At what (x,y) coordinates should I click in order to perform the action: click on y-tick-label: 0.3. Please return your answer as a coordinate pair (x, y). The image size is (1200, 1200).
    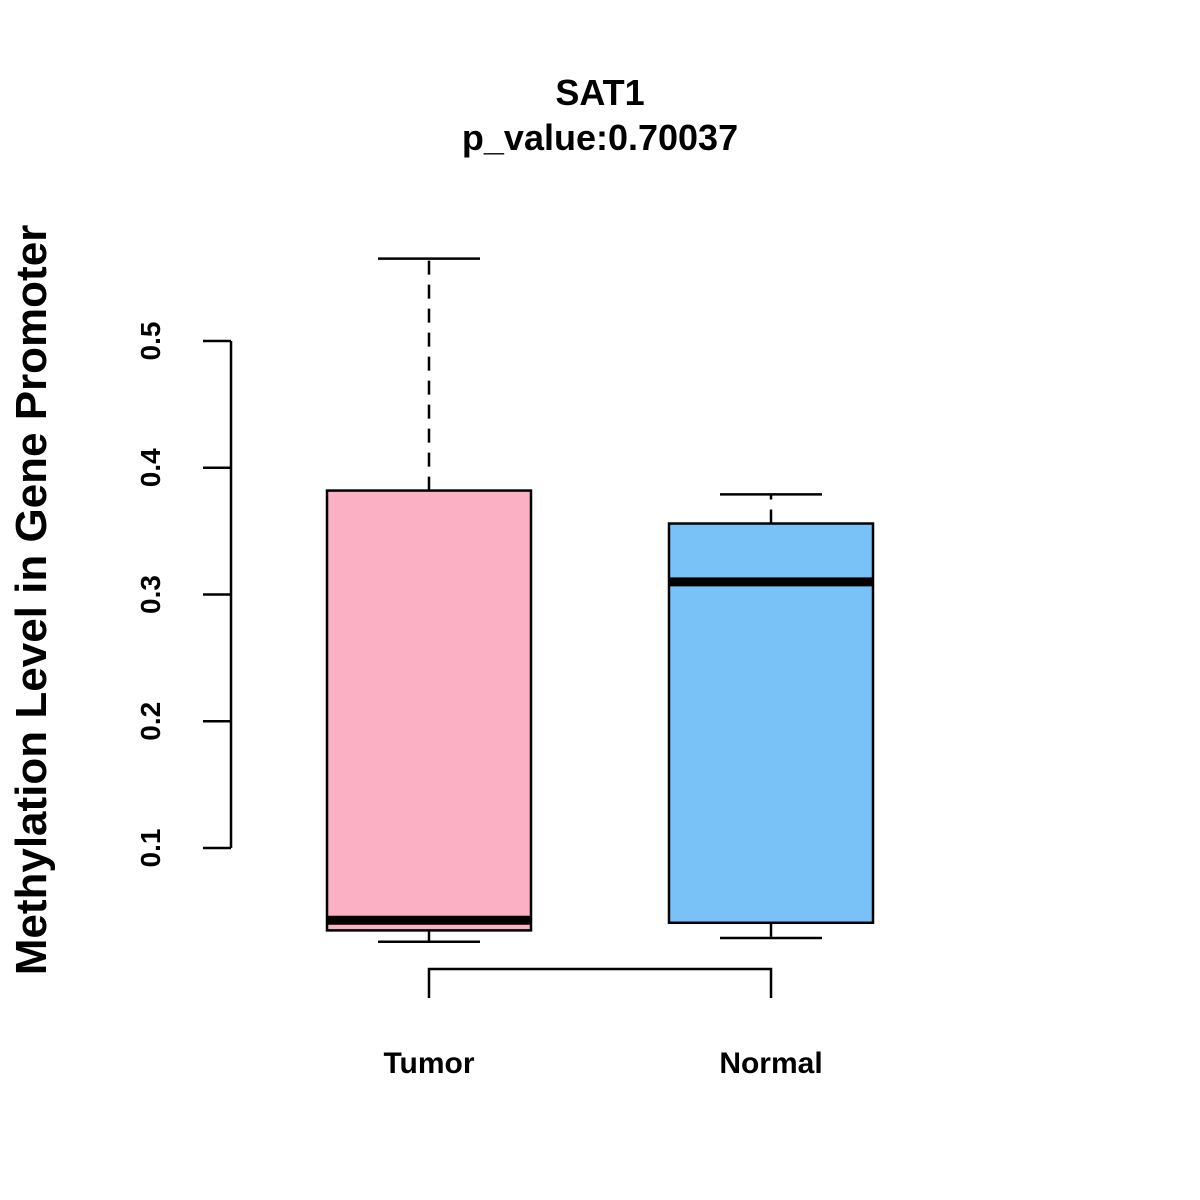
    Looking at the image, I should click on (150, 594).